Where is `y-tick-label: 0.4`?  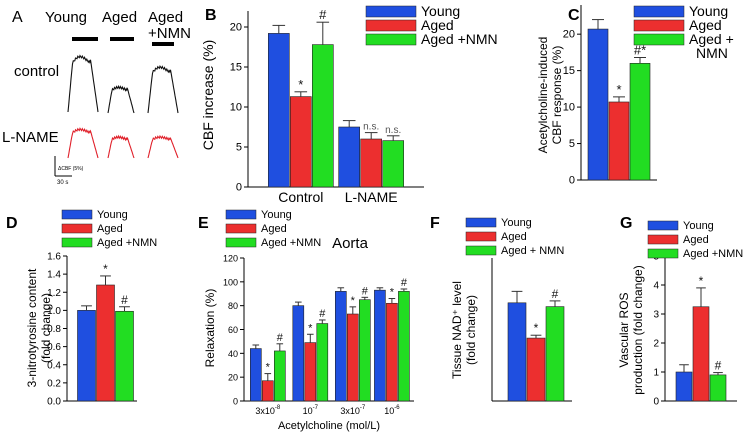 y-tick-label: 0.4 is located at coordinates (54, 365).